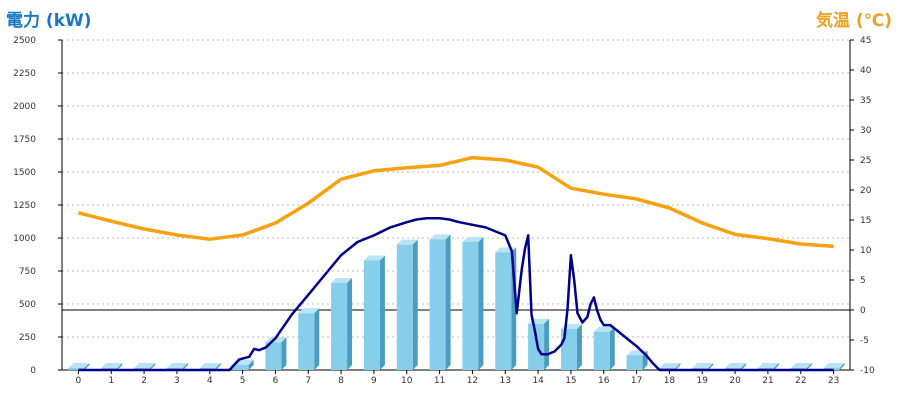  What do you see at coordinates (24, 41) in the screenshot?
I see `left-tick-label: 2500` at bounding box center [24, 41].